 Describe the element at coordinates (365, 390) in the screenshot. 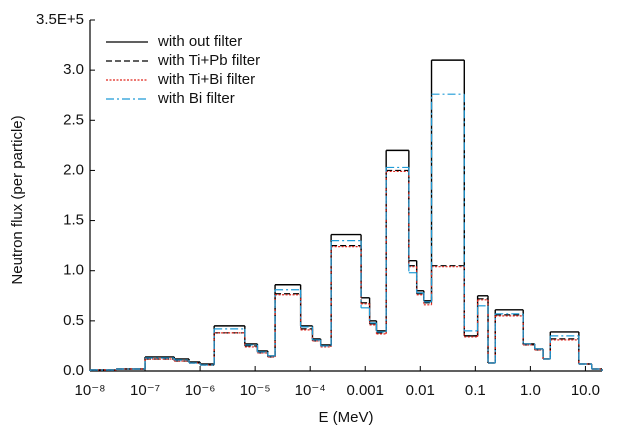

I see `x-tick-label: 0.001` at that location.